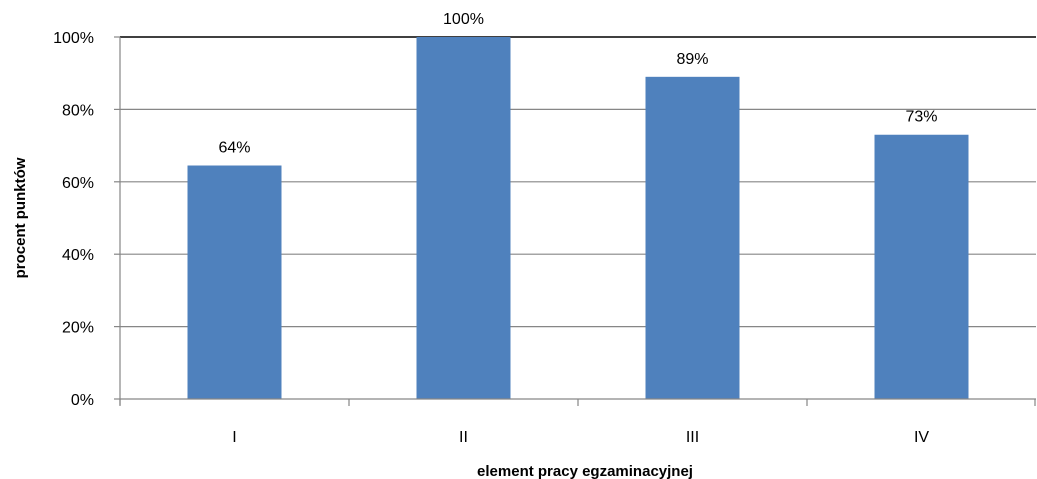 The height and width of the screenshot is (479, 1037). I want to click on bar-II, so click(463, 218).